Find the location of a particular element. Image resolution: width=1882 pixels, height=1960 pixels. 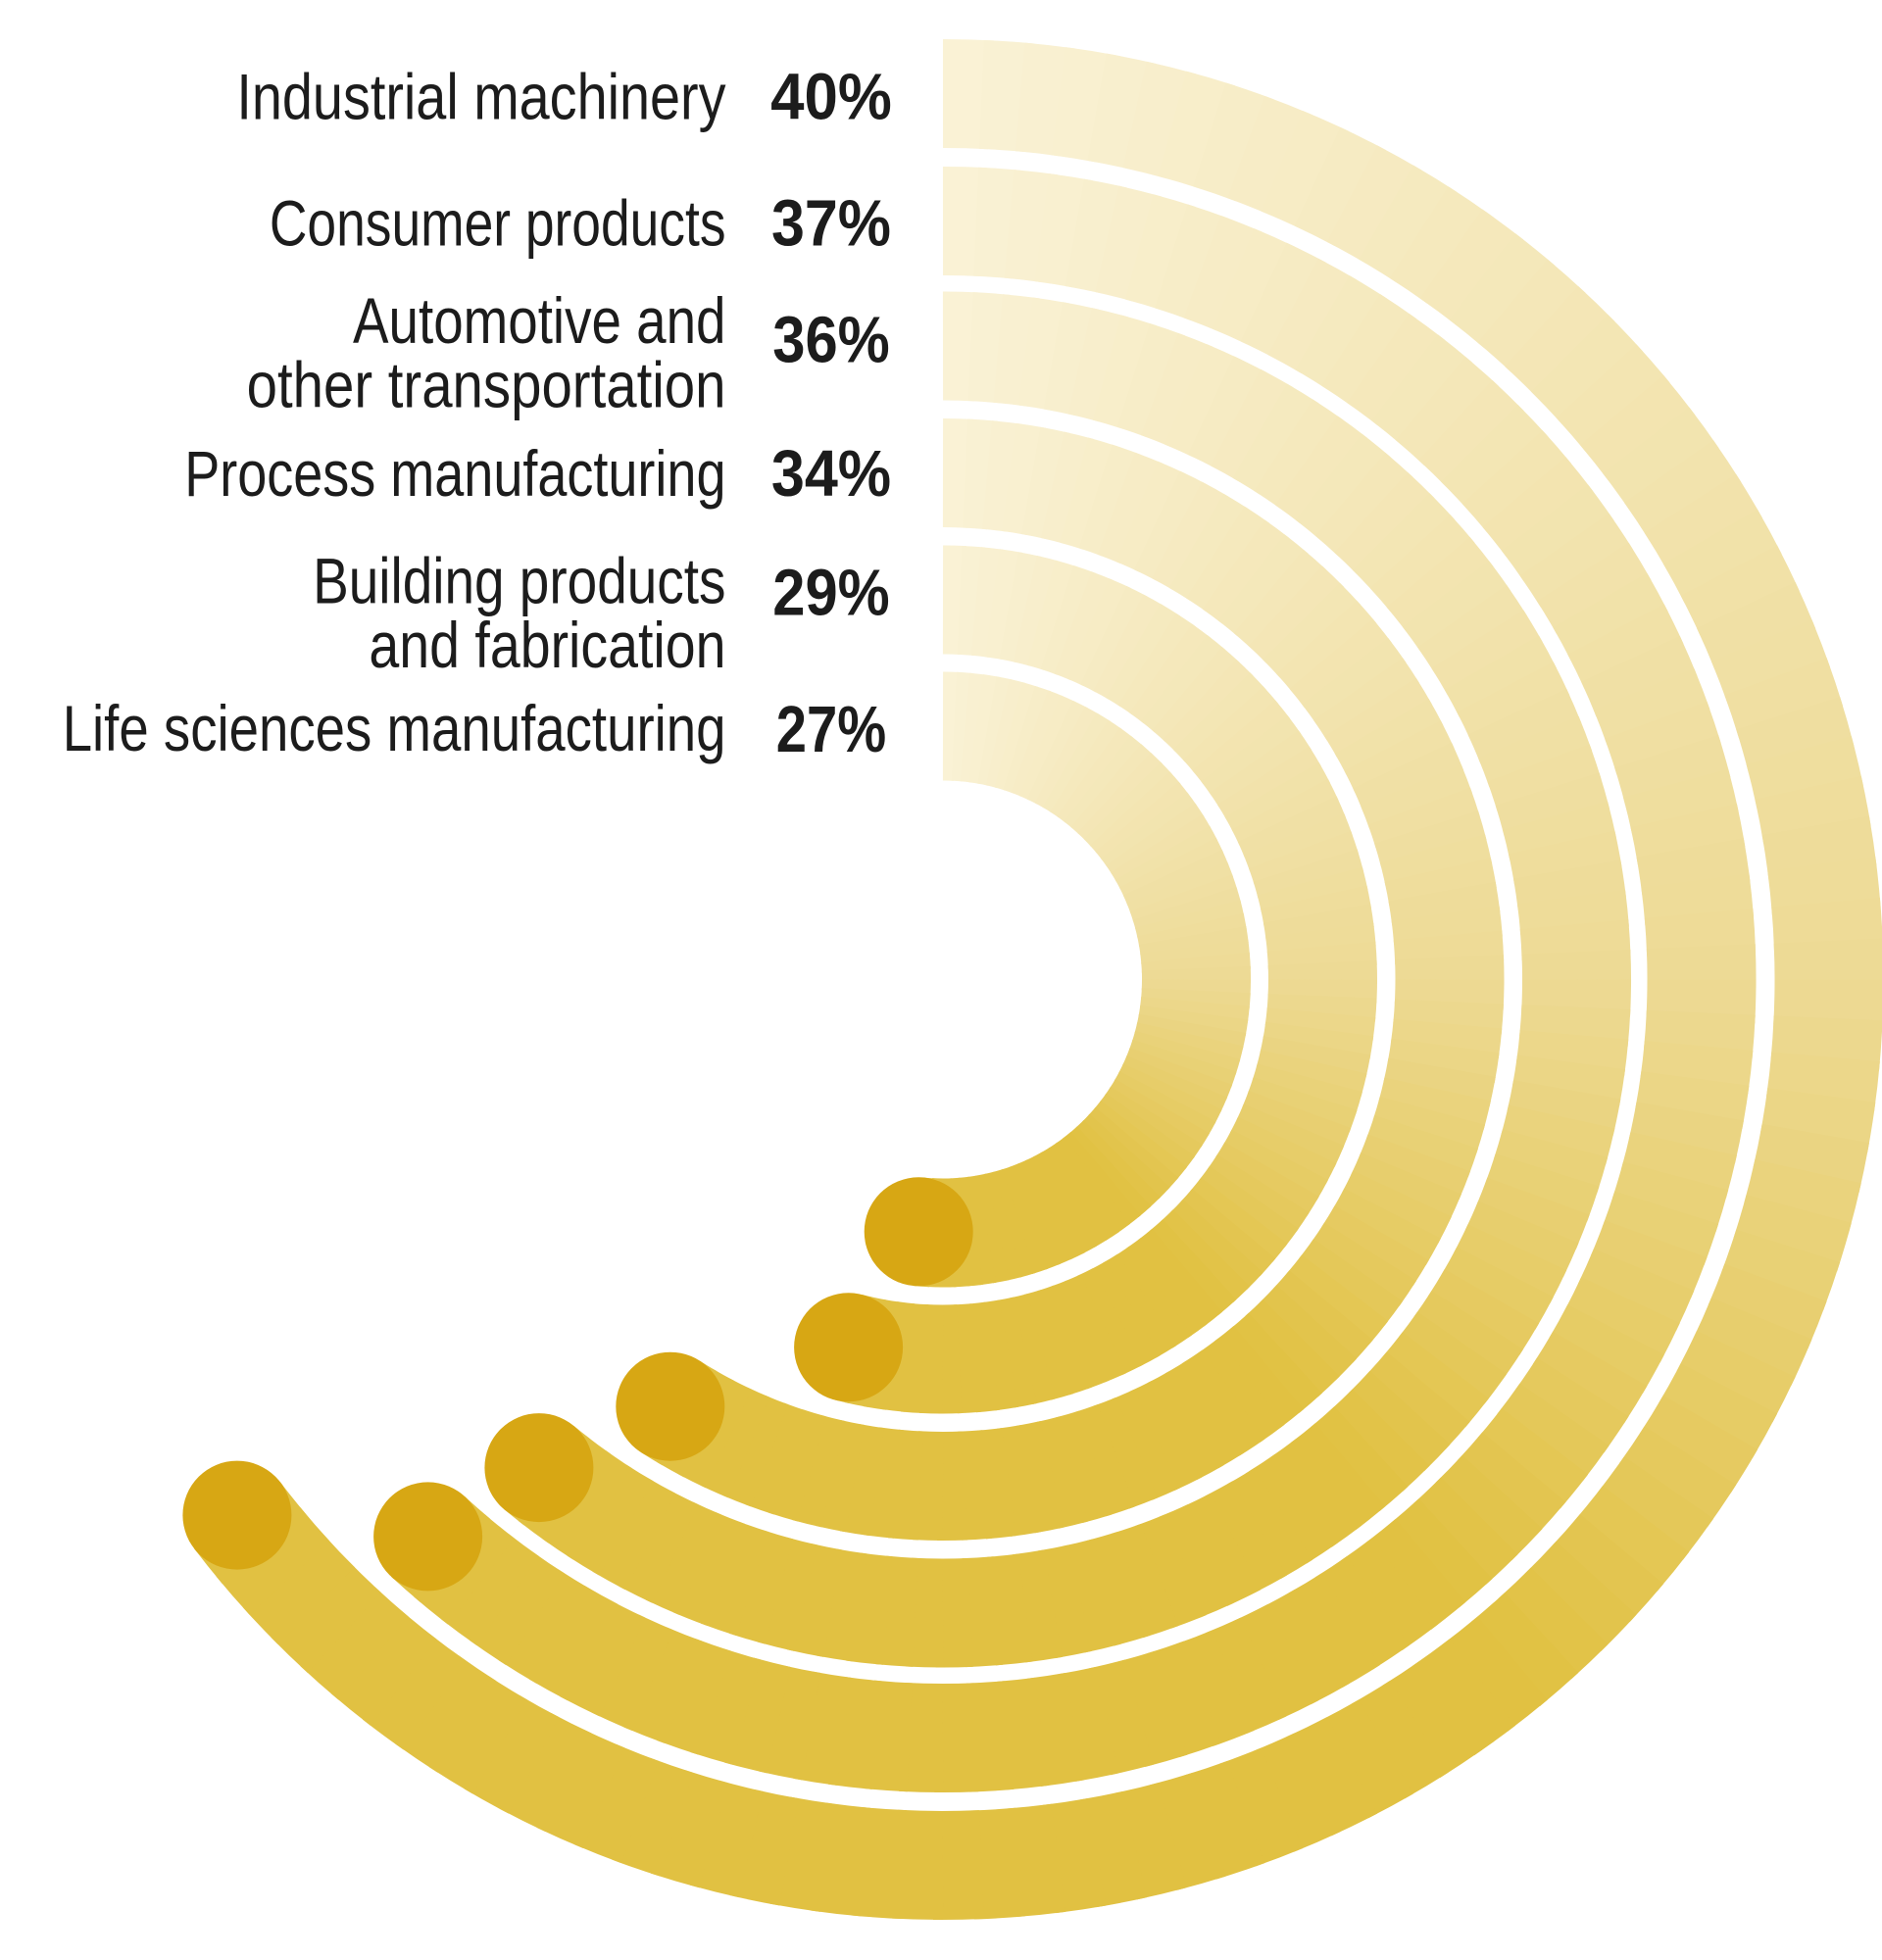

svg-text: Consumer products is located at coordinates (498, 223).